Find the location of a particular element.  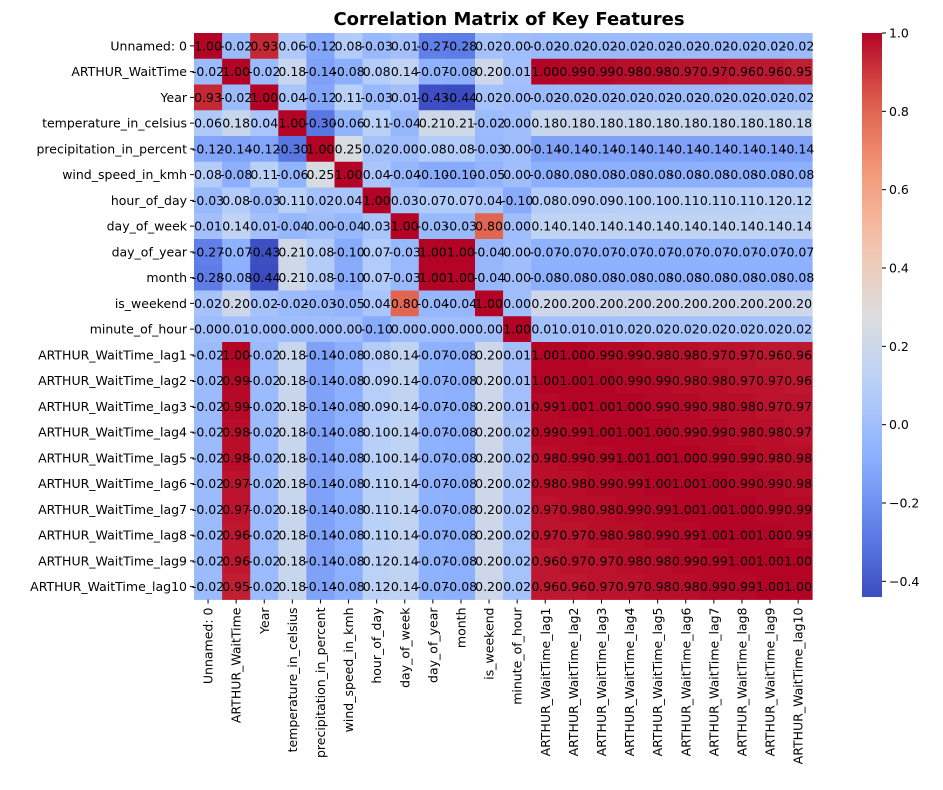

cell-value-label: -0.12 is located at coordinates (320, 97).